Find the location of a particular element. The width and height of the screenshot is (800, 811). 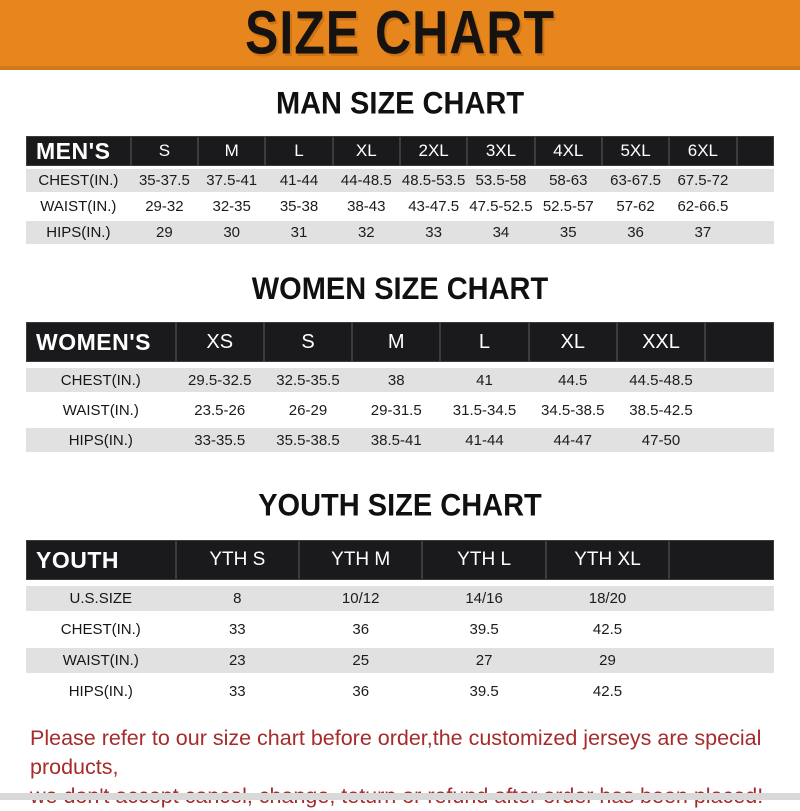

women-value-cell: 38 is located at coordinates (396, 380).